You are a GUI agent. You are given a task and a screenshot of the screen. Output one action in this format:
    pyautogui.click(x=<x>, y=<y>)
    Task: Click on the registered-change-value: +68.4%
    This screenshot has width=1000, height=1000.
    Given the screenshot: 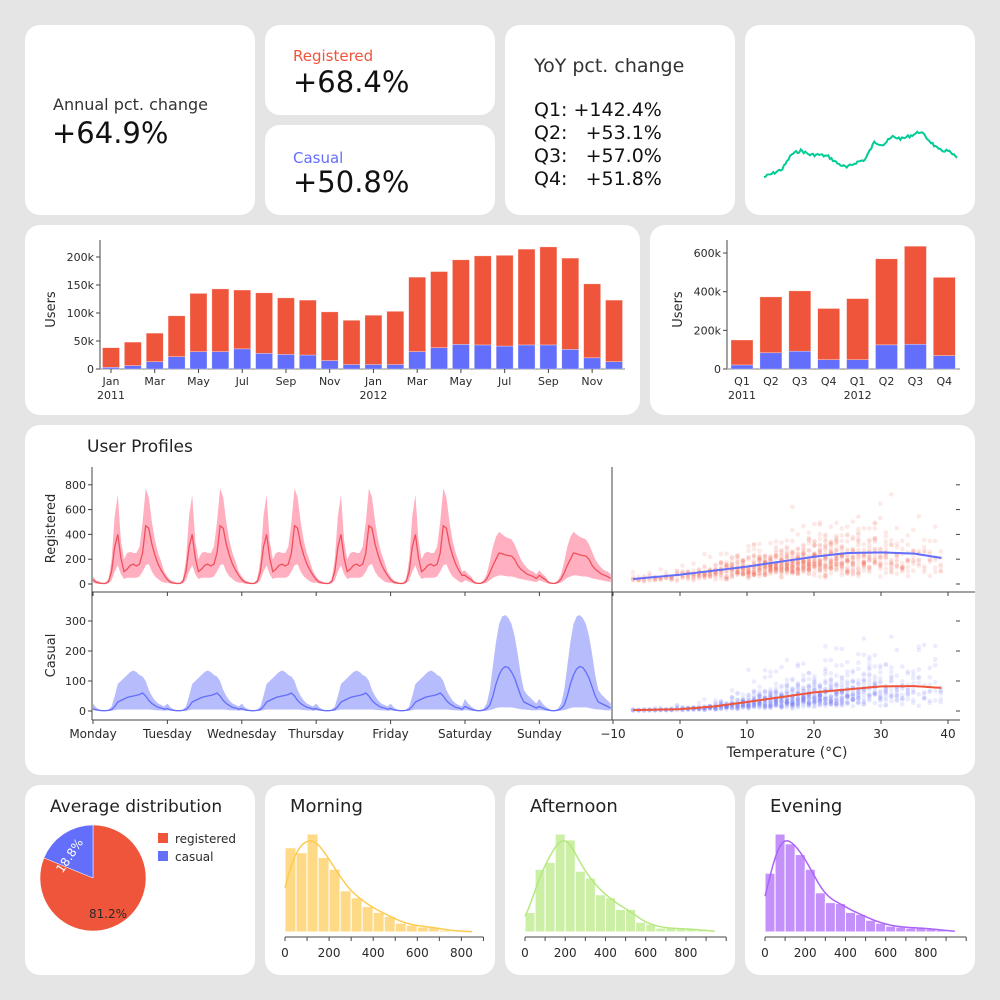 What is the action you would take?
    pyautogui.click(x=351, y=82)
    